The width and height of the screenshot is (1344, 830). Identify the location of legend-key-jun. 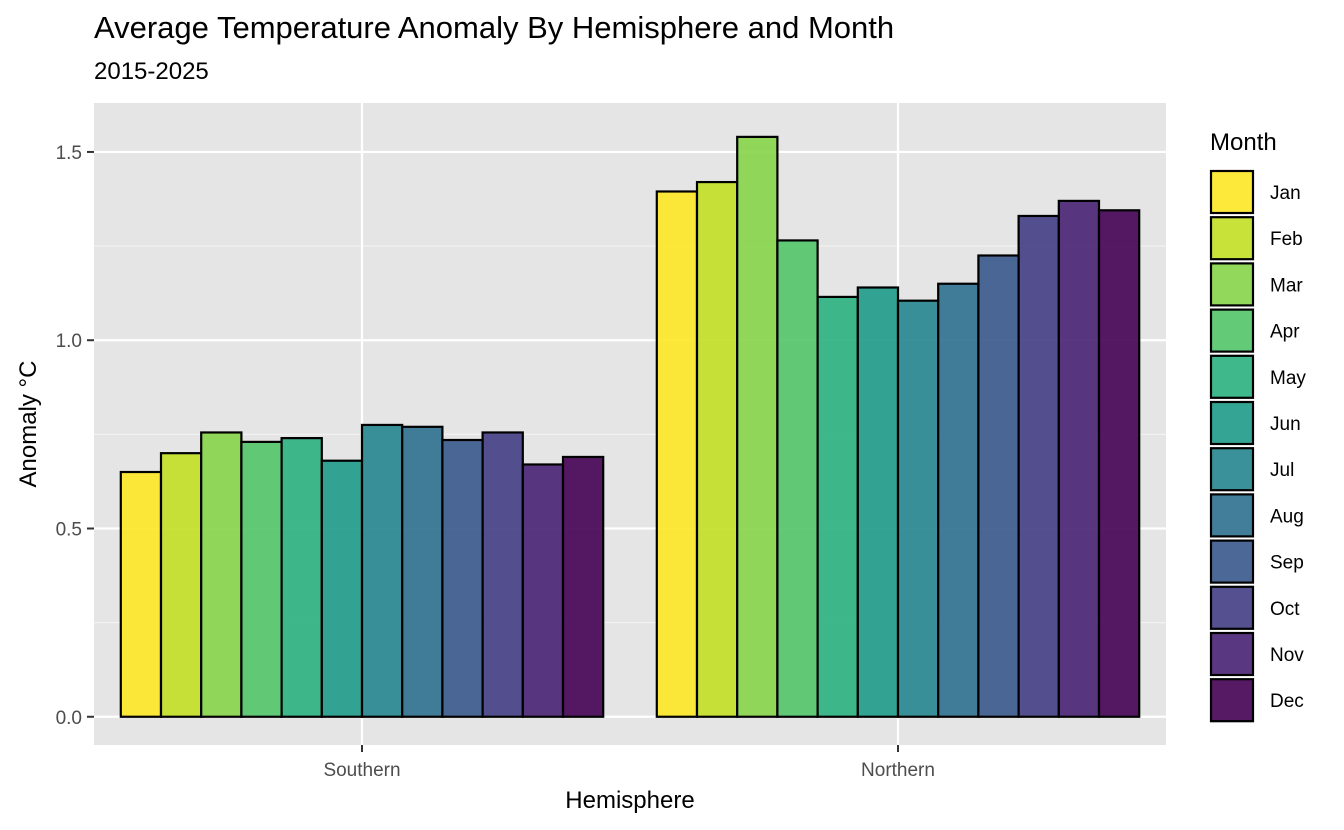
(1232, 423).